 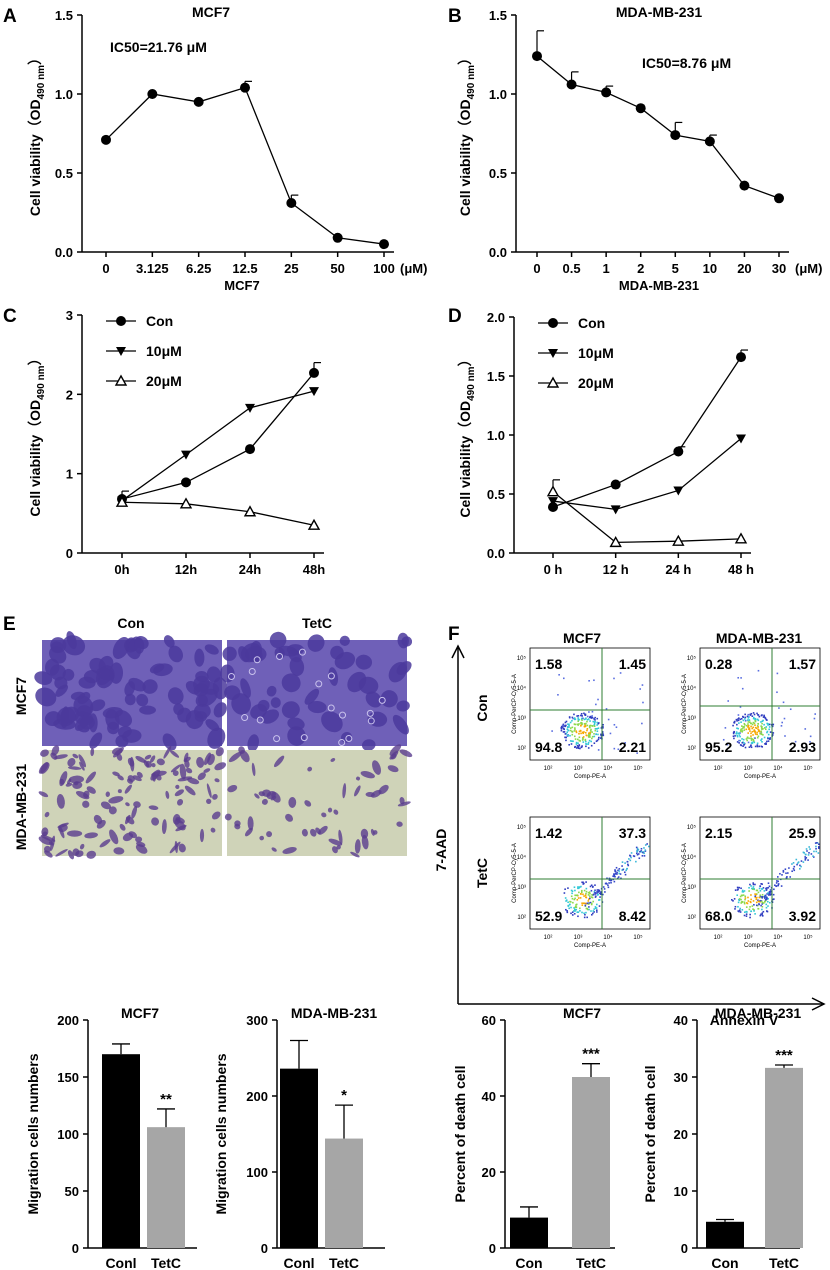 I want to click on y-axis-title-C: Cell viability（OD490 nm）, so click(x=37, y=433).